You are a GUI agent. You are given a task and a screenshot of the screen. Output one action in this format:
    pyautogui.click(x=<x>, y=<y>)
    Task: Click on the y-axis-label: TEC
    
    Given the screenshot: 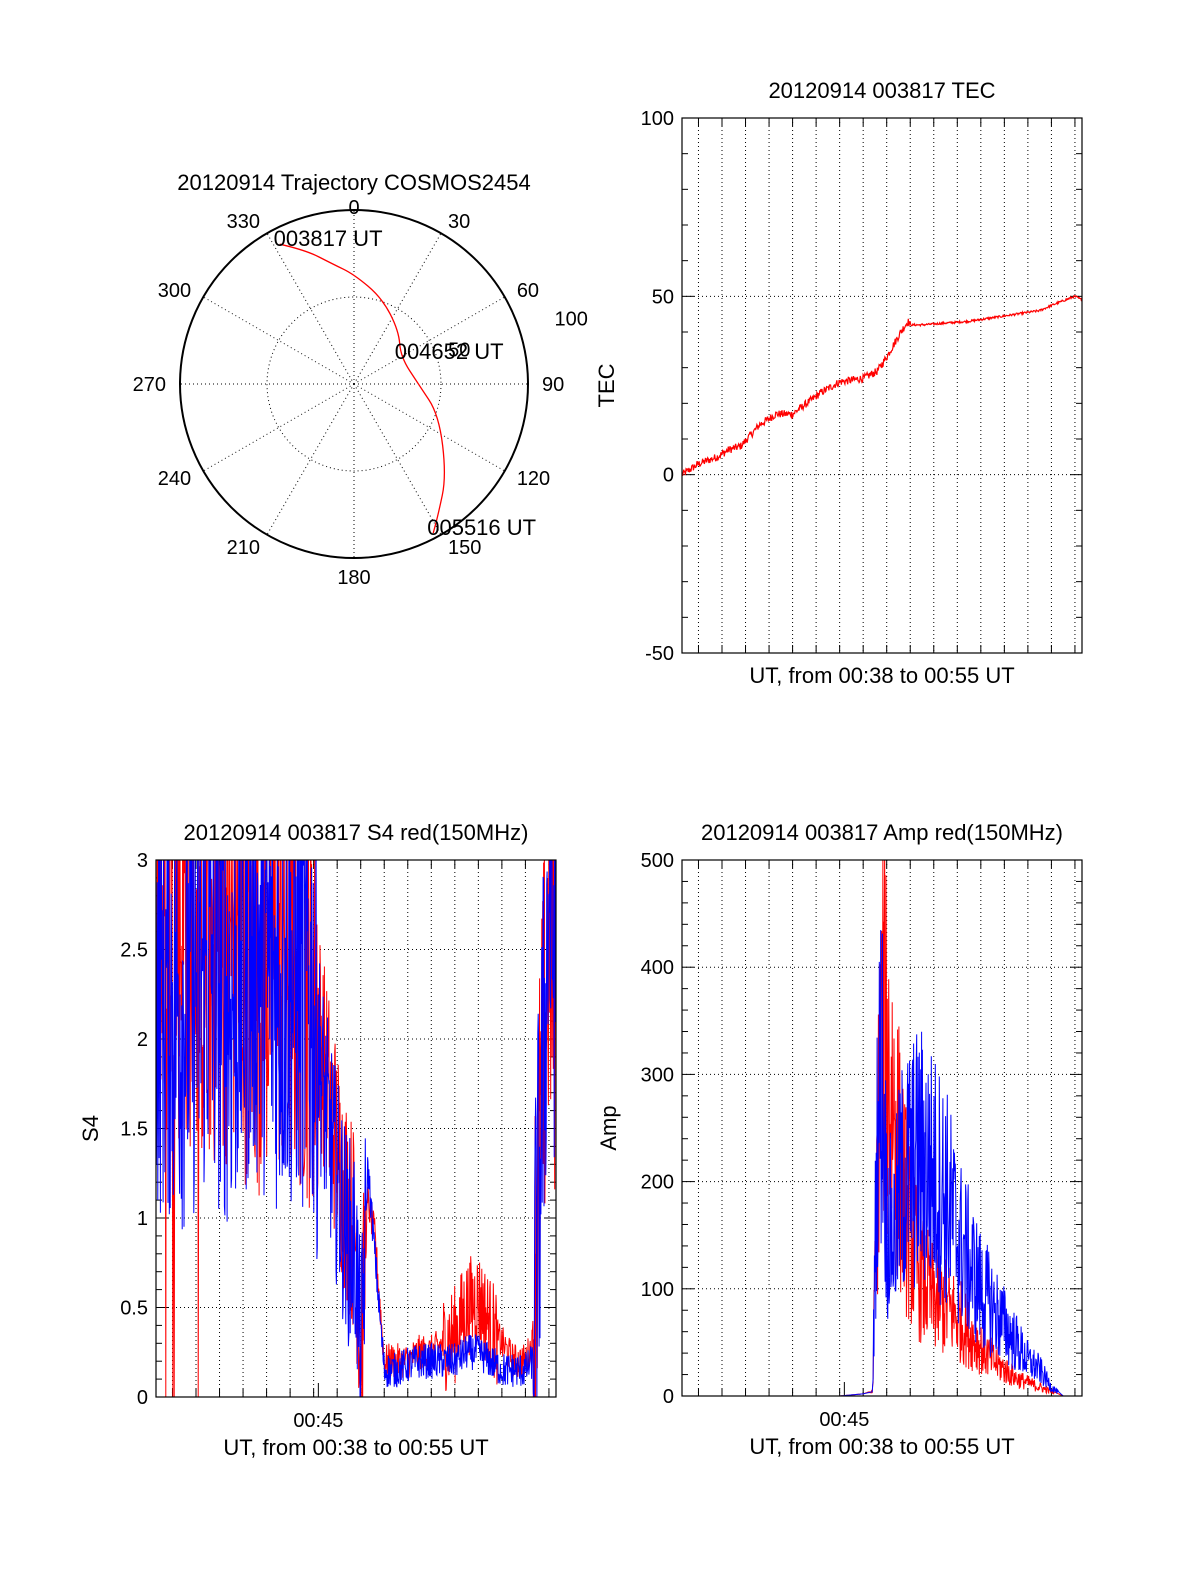 What is the action you would take?
    pyautogui.click(x=606, y=385)
    